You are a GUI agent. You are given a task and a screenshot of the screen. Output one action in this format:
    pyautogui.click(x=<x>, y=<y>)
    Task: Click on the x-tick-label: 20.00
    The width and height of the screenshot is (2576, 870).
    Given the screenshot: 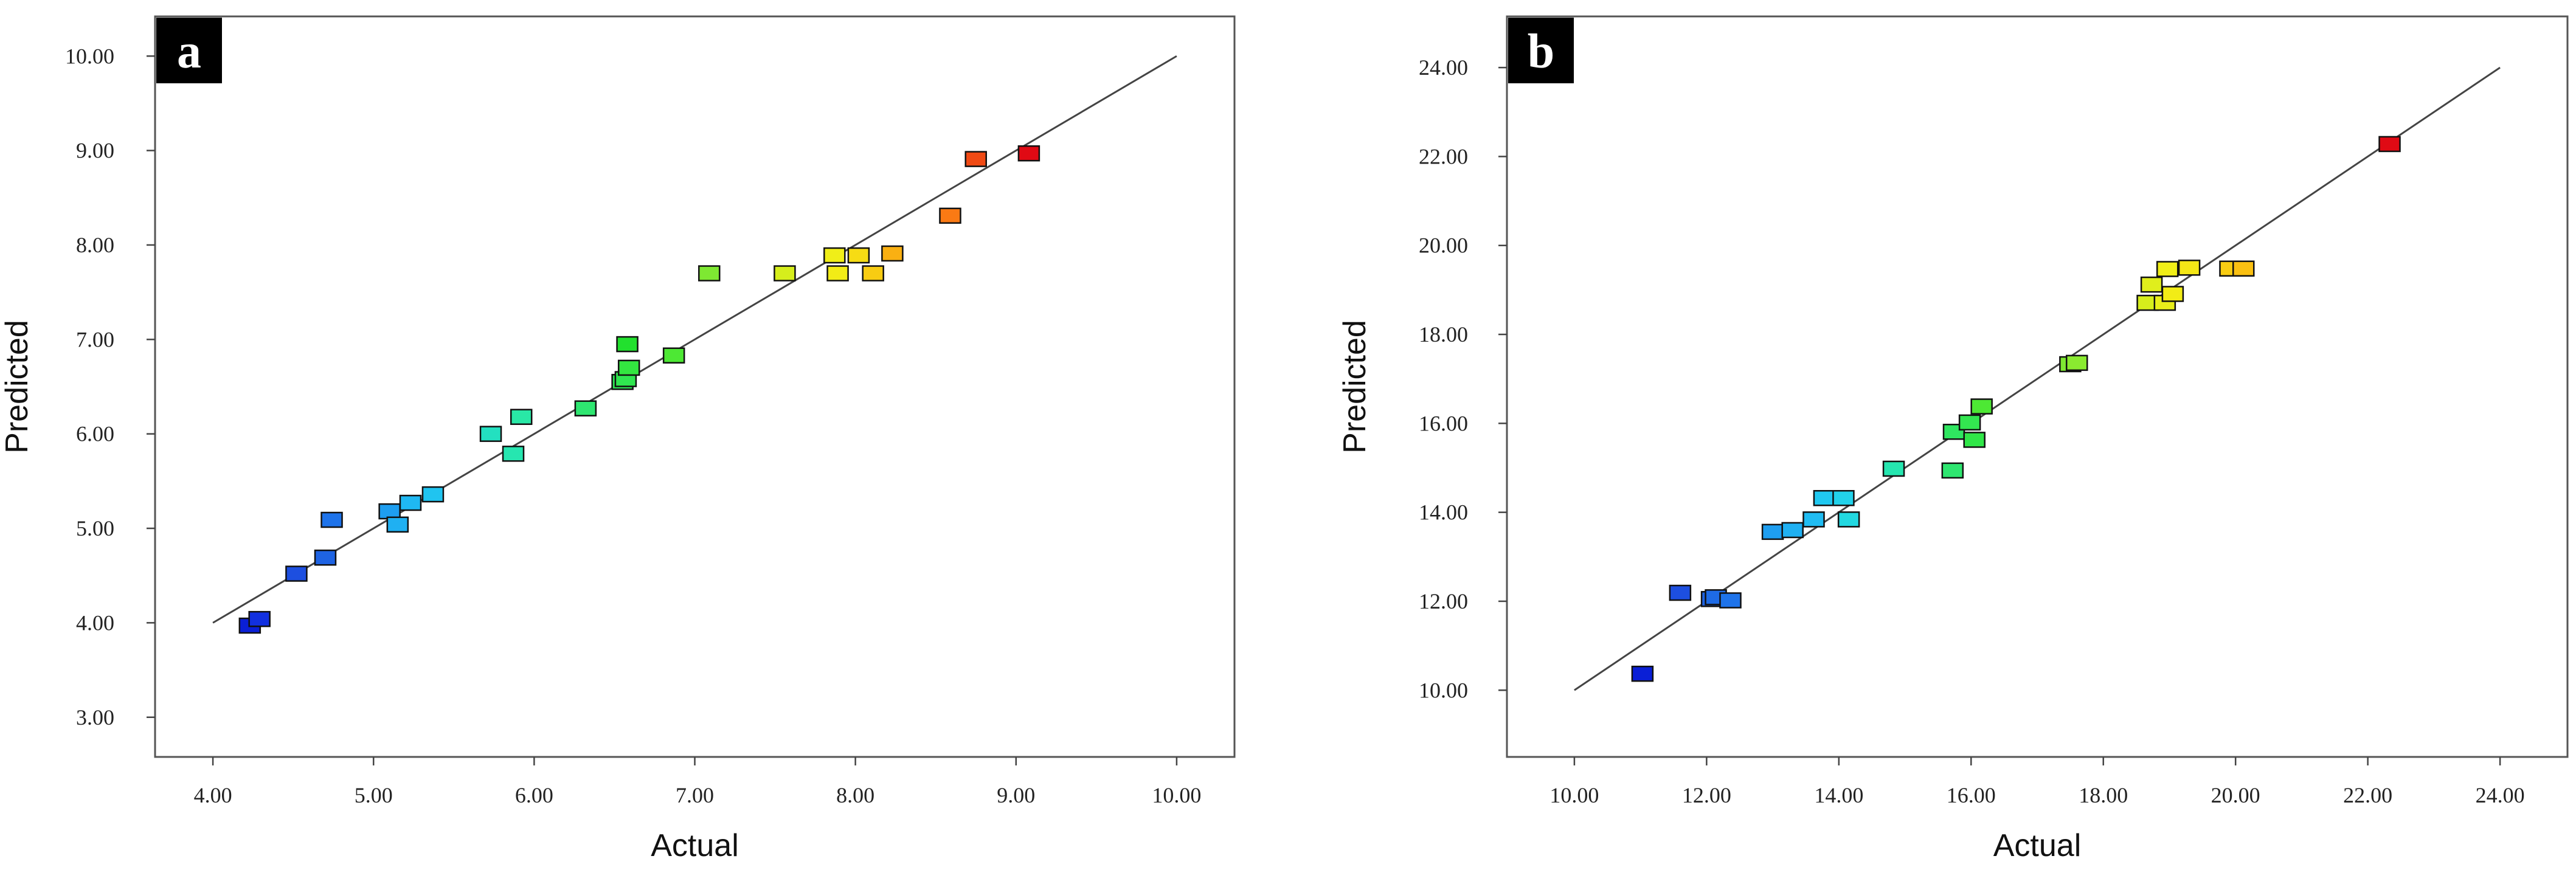 What is the action you would take?
    pyautogui.click(x=2235, y=795)
    